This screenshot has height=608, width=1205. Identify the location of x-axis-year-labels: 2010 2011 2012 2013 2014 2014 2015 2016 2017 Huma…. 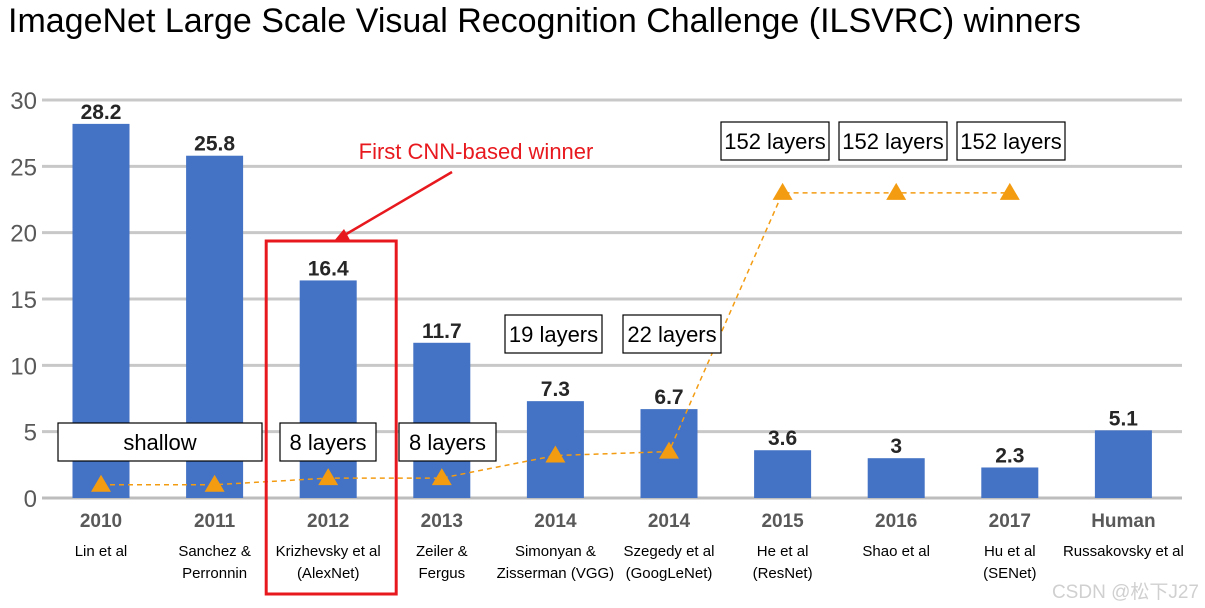
(618, 521).